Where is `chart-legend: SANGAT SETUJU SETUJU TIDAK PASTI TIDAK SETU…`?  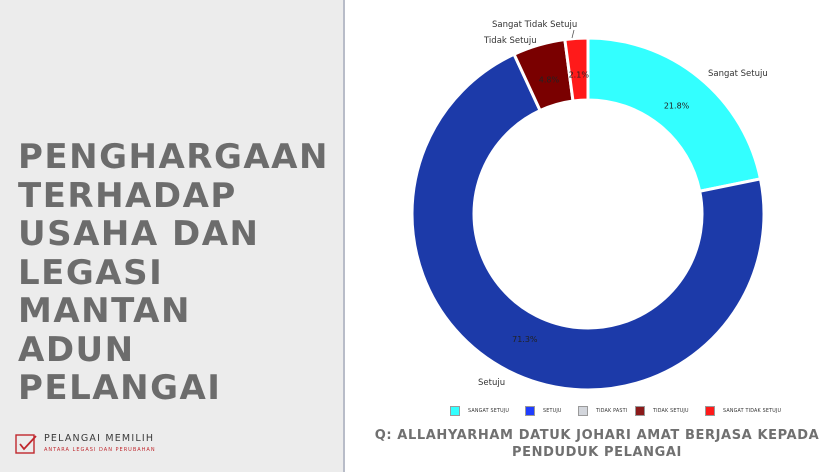 chart-legend: SANGAT SETUJU SETUJU TIDAK PASTI TIDAK SETU… is located at coordinates (640, 413).